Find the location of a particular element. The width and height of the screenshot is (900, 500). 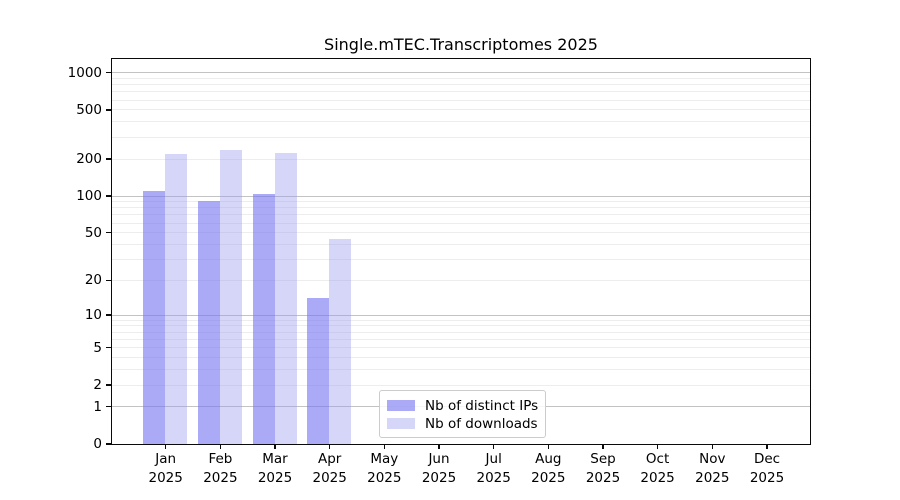

legend-label: Nb of downloads is located at coordinates (481, 423).